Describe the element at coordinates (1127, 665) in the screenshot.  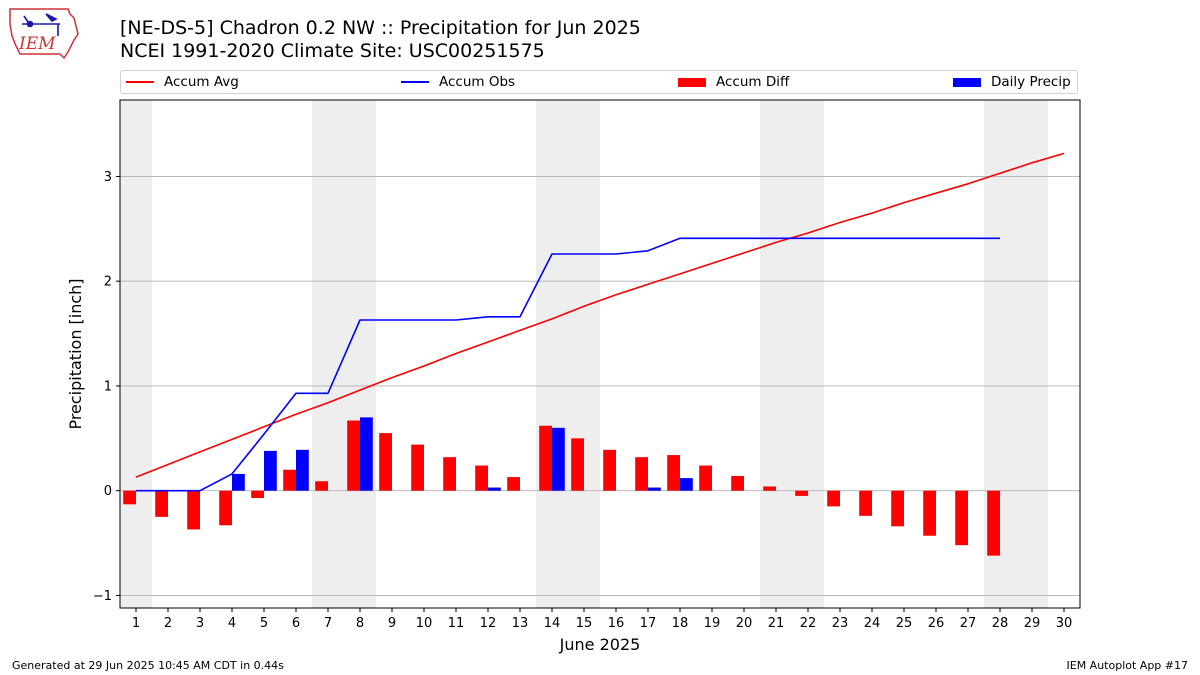
I see `footer-app: IEM Autoplot App #17` at that location.